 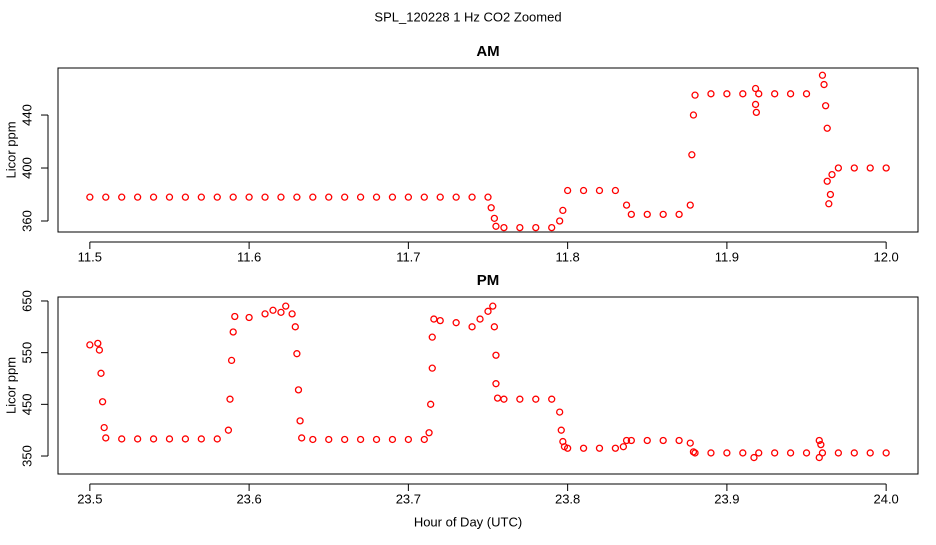 I want to click on x-tick-label: 23.6, so click(x=248, y=498).